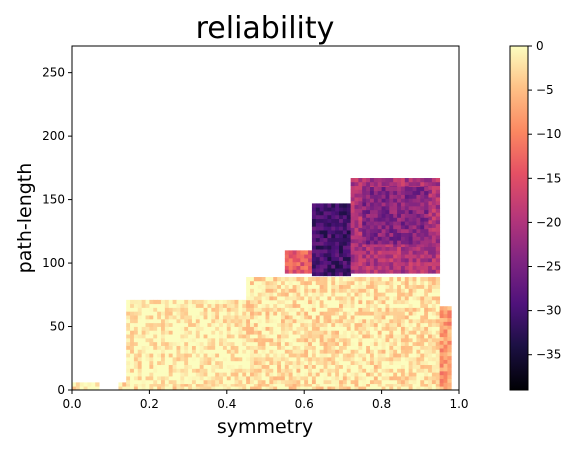  Describe the element at coordinates (53, 73) in the screenshot. I see `y-tick-label: 250` at that location.